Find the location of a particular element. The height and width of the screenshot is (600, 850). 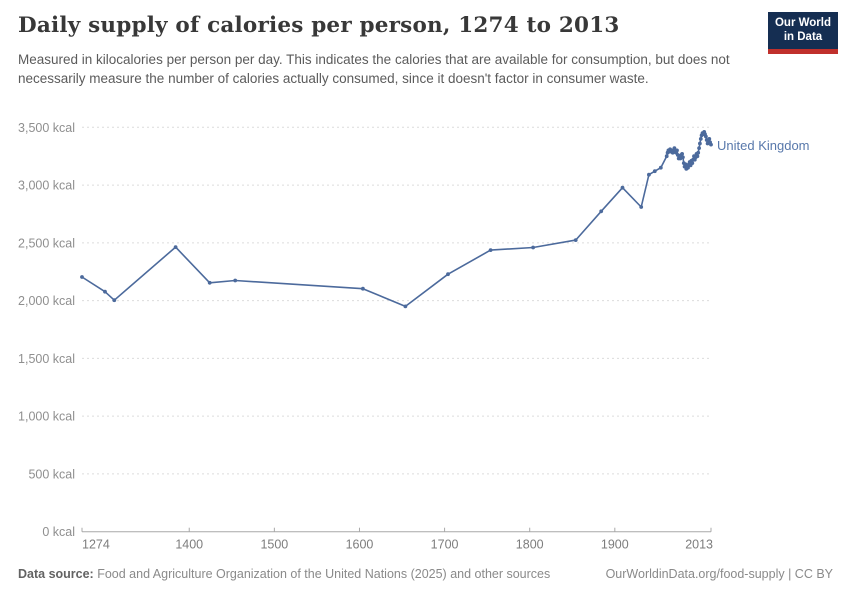

x-axis-tick-label: 1800 is located at coordinates (530, 545).